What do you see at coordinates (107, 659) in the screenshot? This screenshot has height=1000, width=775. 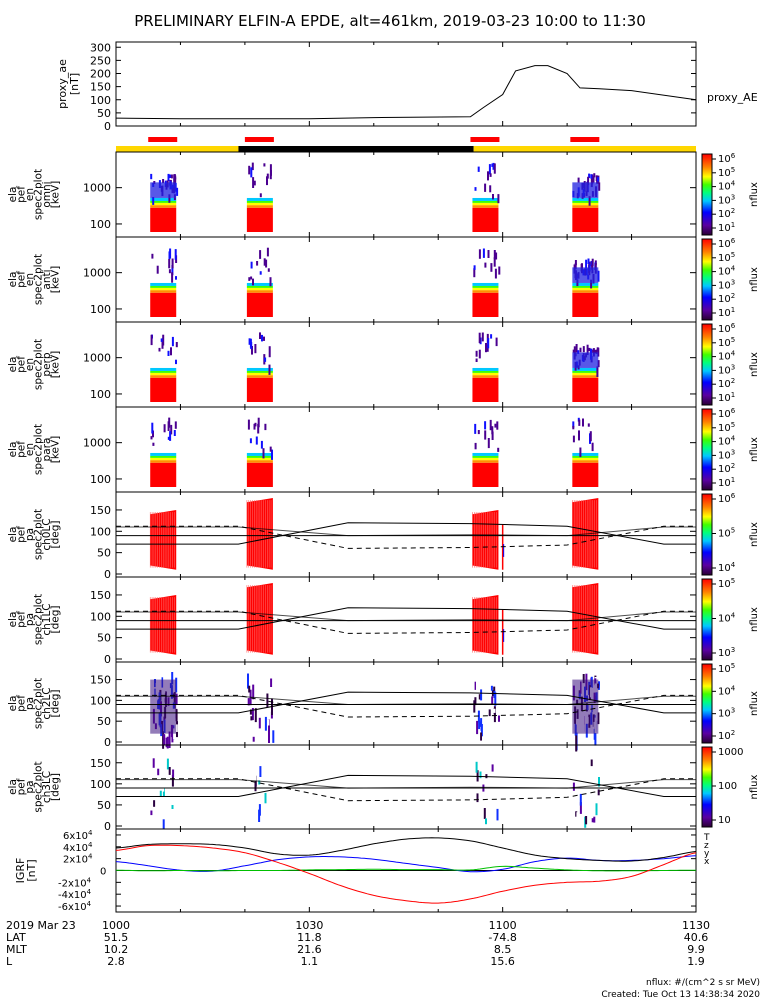 I see `spec2plot_pa_ch1LC-ytick-label: 0` at bounding box center [107, 659].